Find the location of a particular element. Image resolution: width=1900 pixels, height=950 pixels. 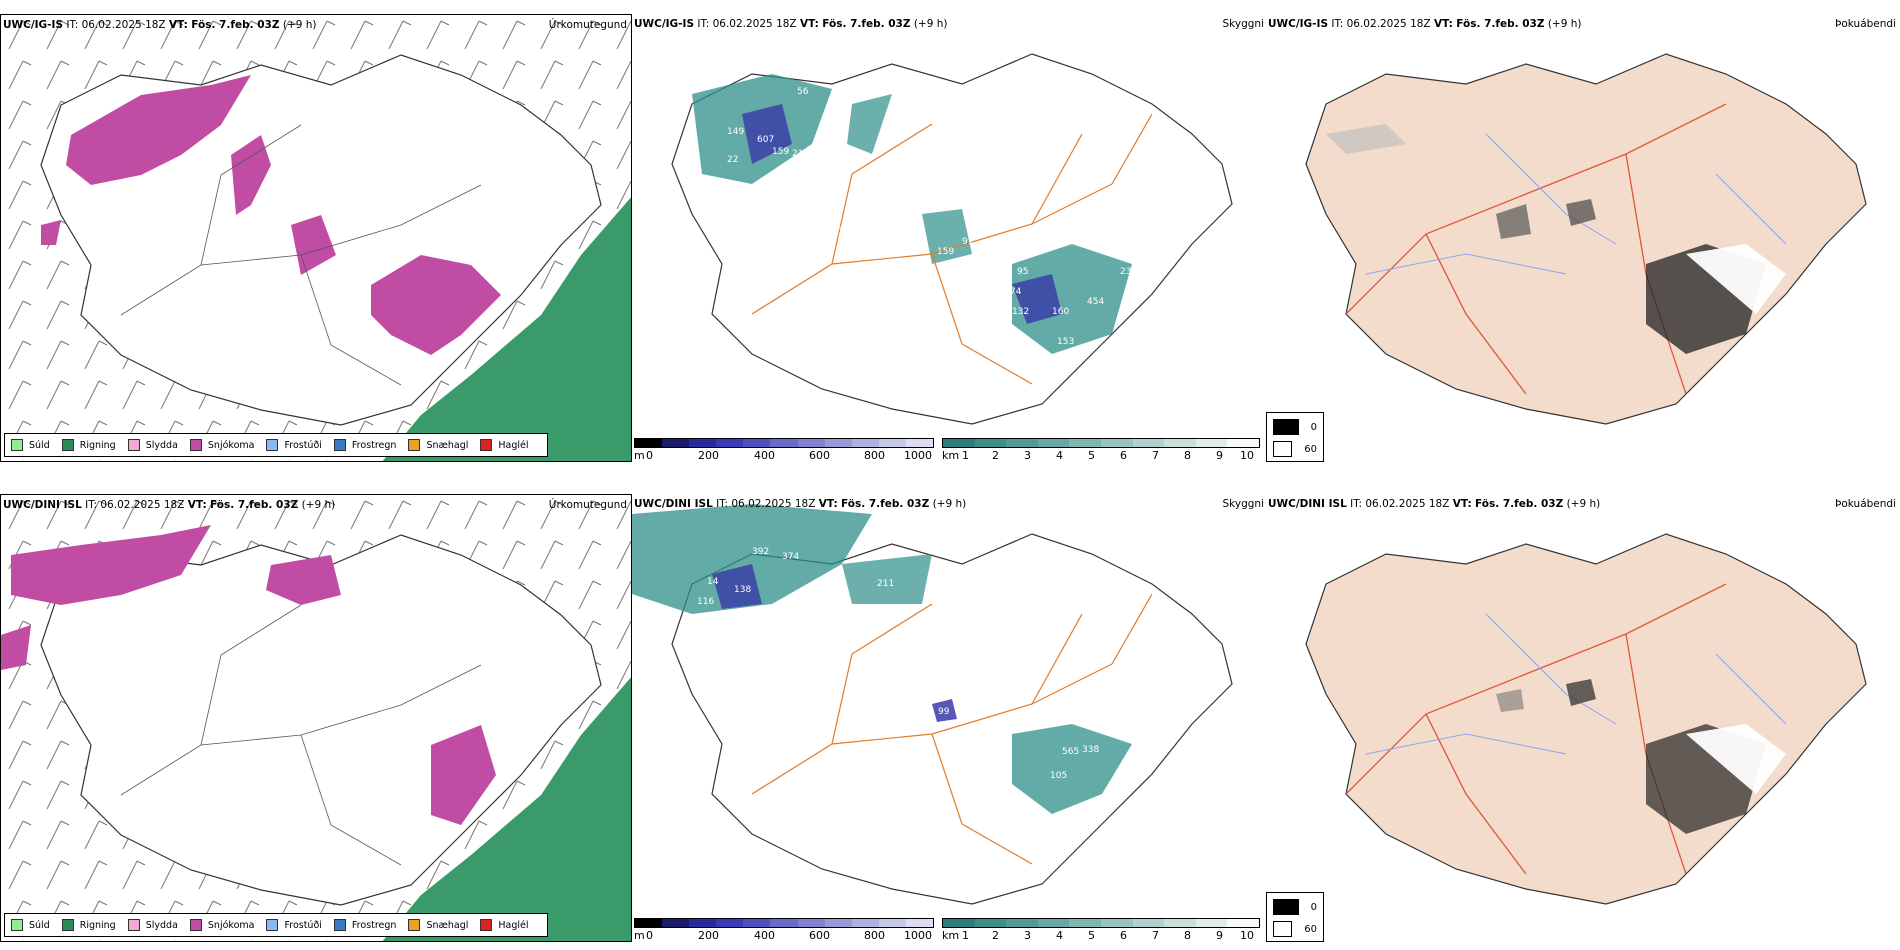

legend-item: Snæhagl is located at coordinates (438, 925).